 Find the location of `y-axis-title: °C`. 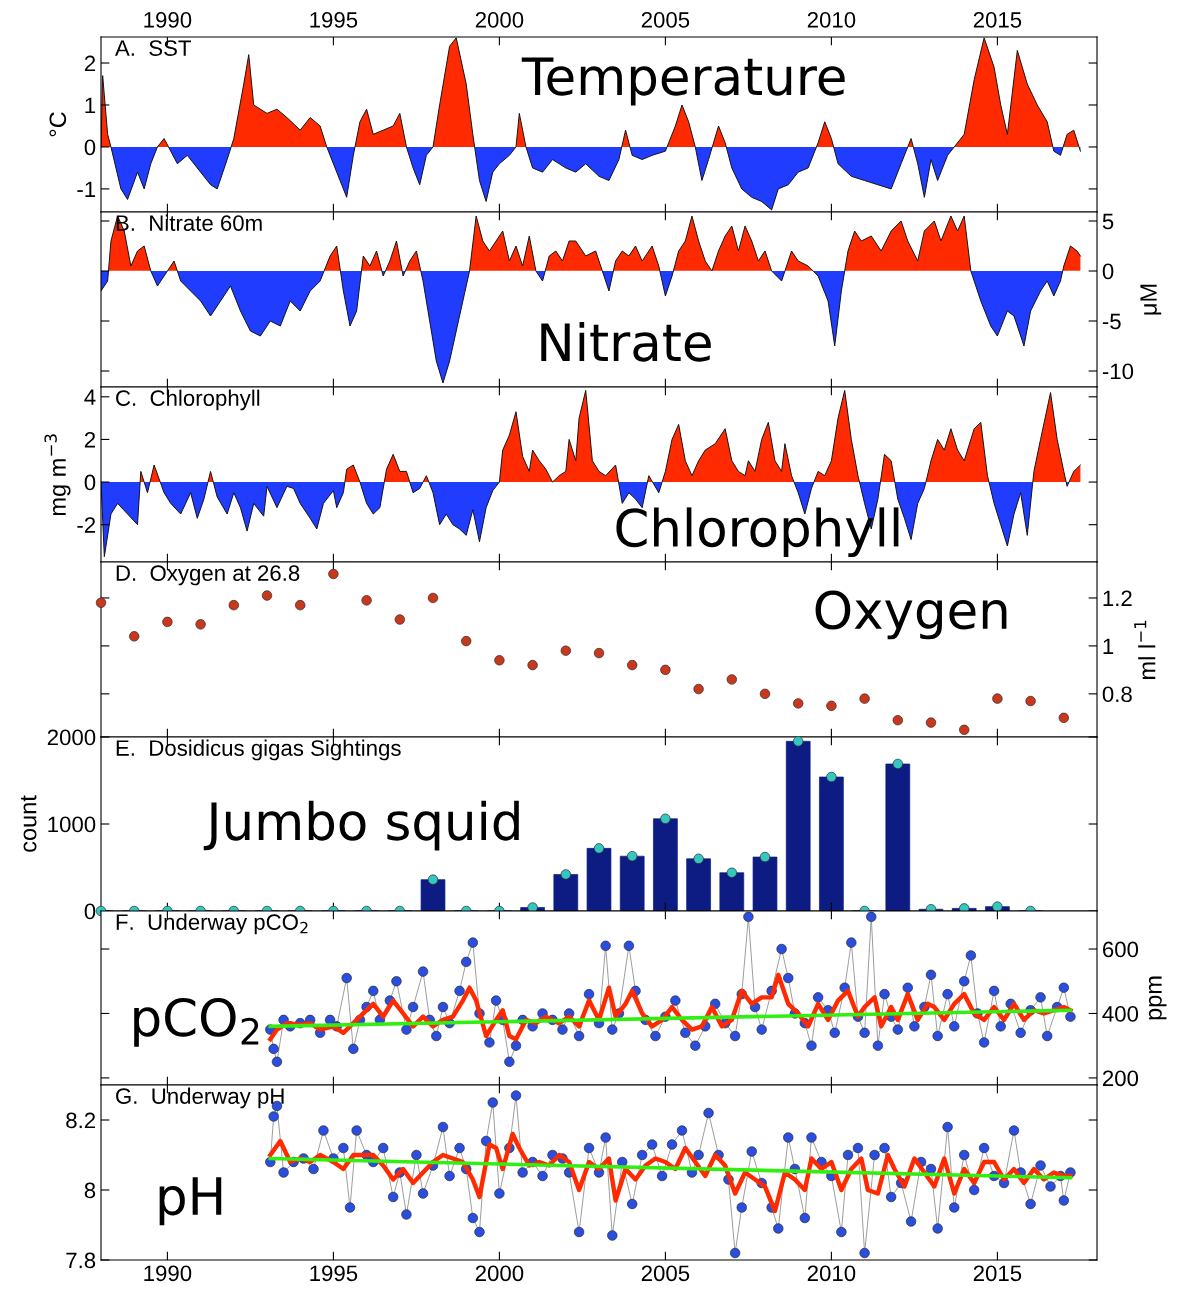

y-axis-title: °C is located at coordinates (58, 124).